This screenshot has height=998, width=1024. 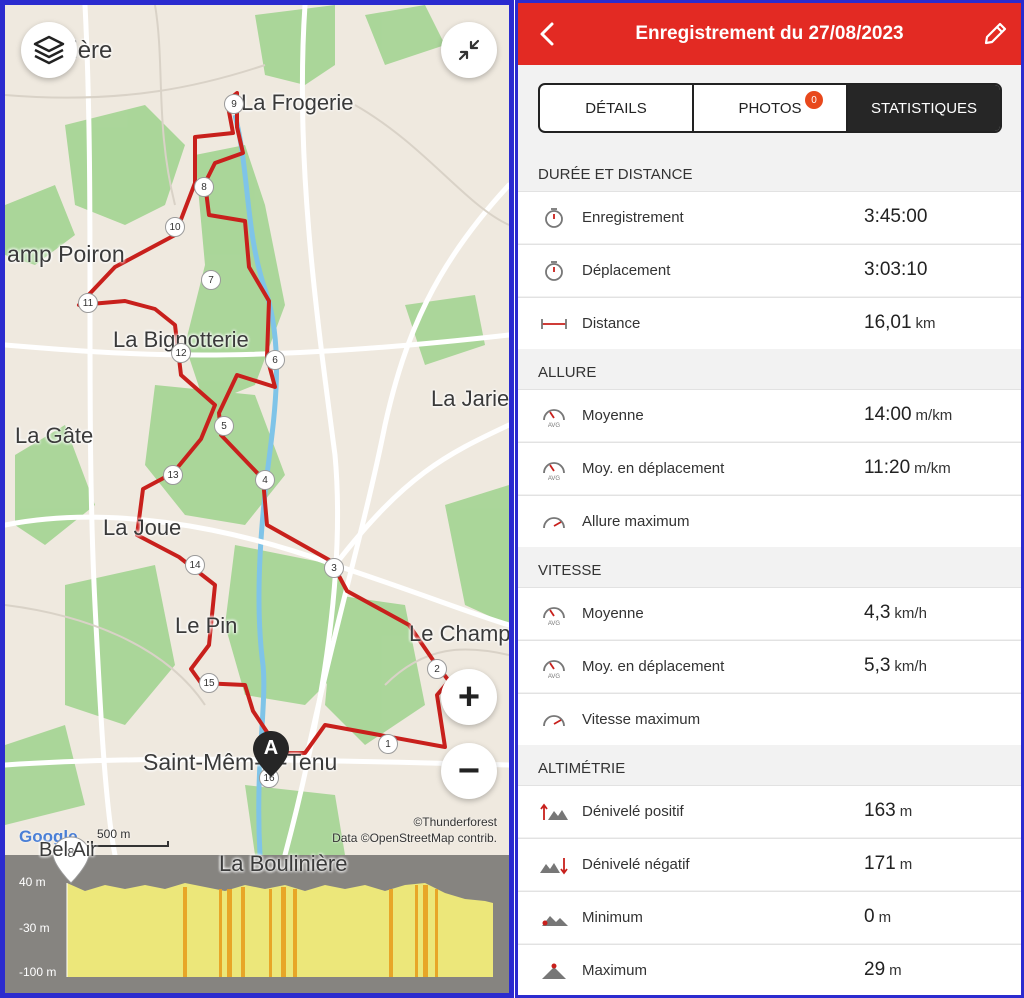 I want to click on plus-icon: +, so click(x=469, y=697).